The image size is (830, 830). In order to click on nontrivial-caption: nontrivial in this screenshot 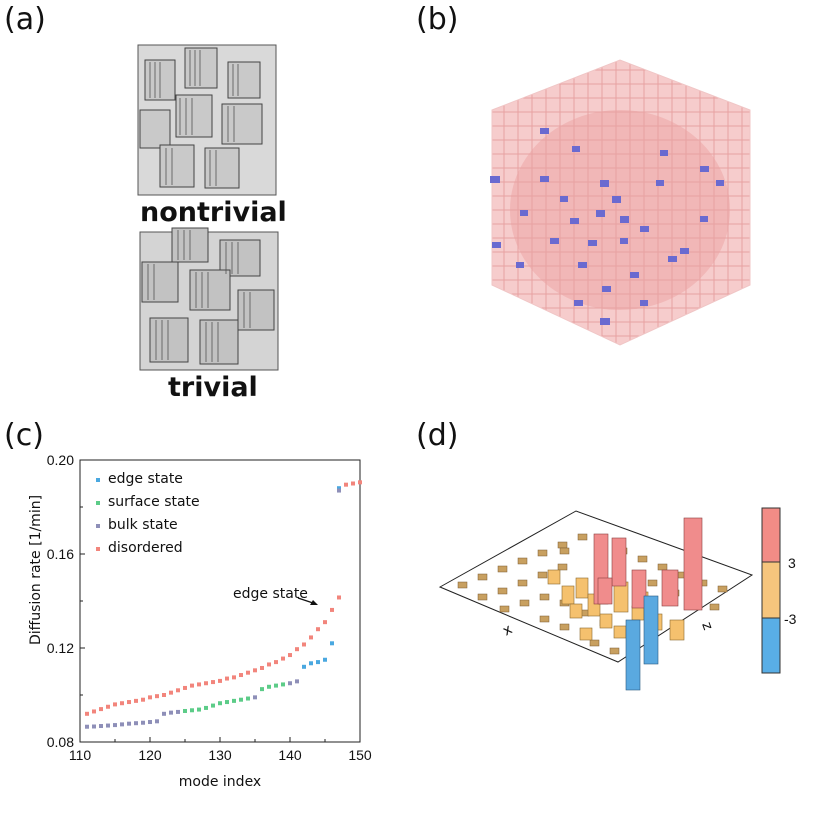, I will do `click(213, 212)`.